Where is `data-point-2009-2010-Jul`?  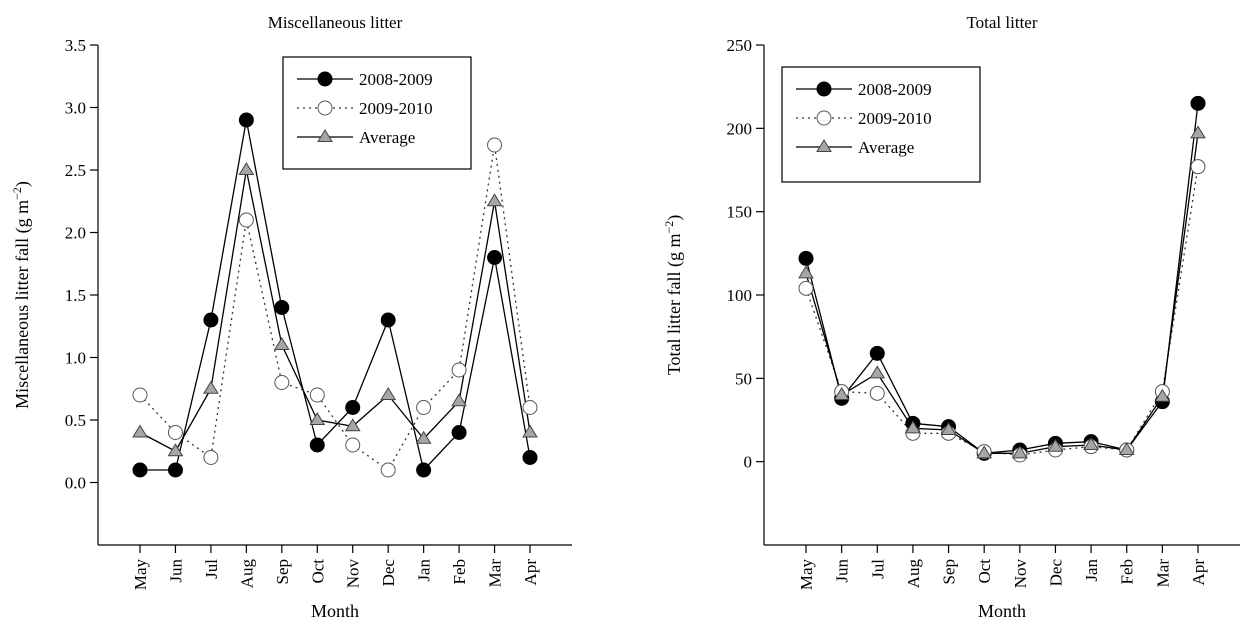 data-point-2009-2010-Jul is located at coordinates (211, 457).